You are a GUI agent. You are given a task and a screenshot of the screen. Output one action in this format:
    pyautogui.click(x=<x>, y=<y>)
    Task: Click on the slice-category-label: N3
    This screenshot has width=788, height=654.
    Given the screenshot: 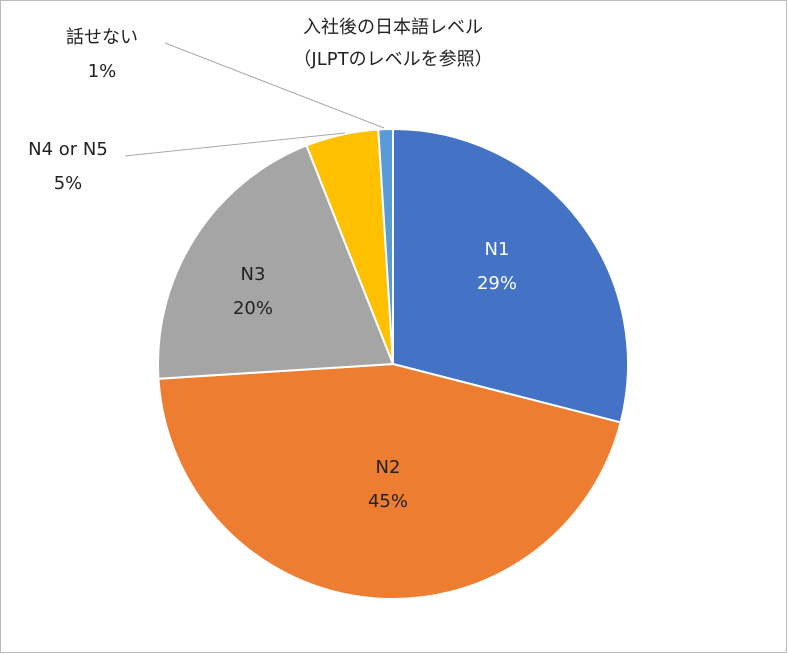 What is the action you would take?
    pyautogui.click(x=253, y=274)
    